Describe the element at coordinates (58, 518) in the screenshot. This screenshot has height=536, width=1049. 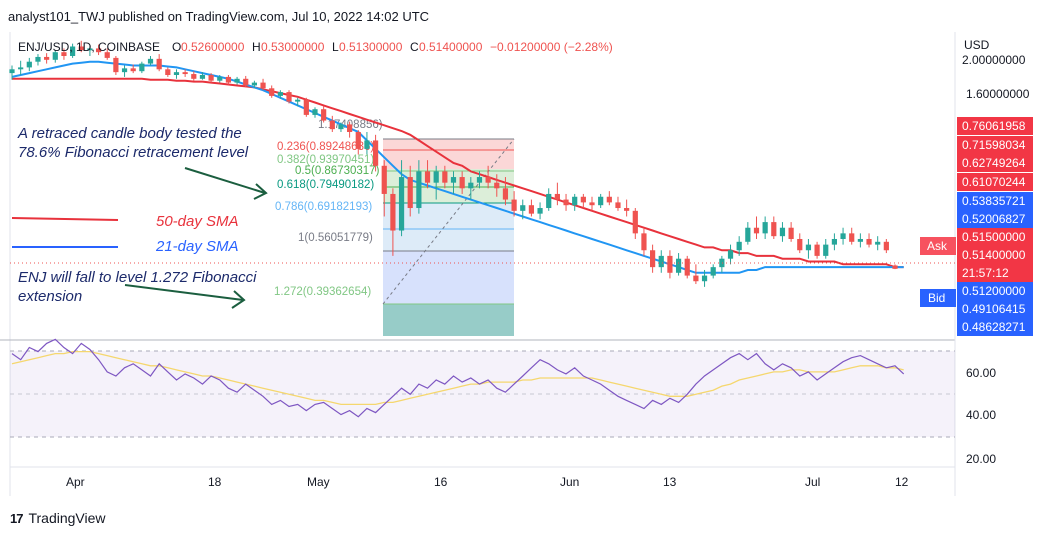
I see `tradingview-brand: 17 TradingView` at that location.